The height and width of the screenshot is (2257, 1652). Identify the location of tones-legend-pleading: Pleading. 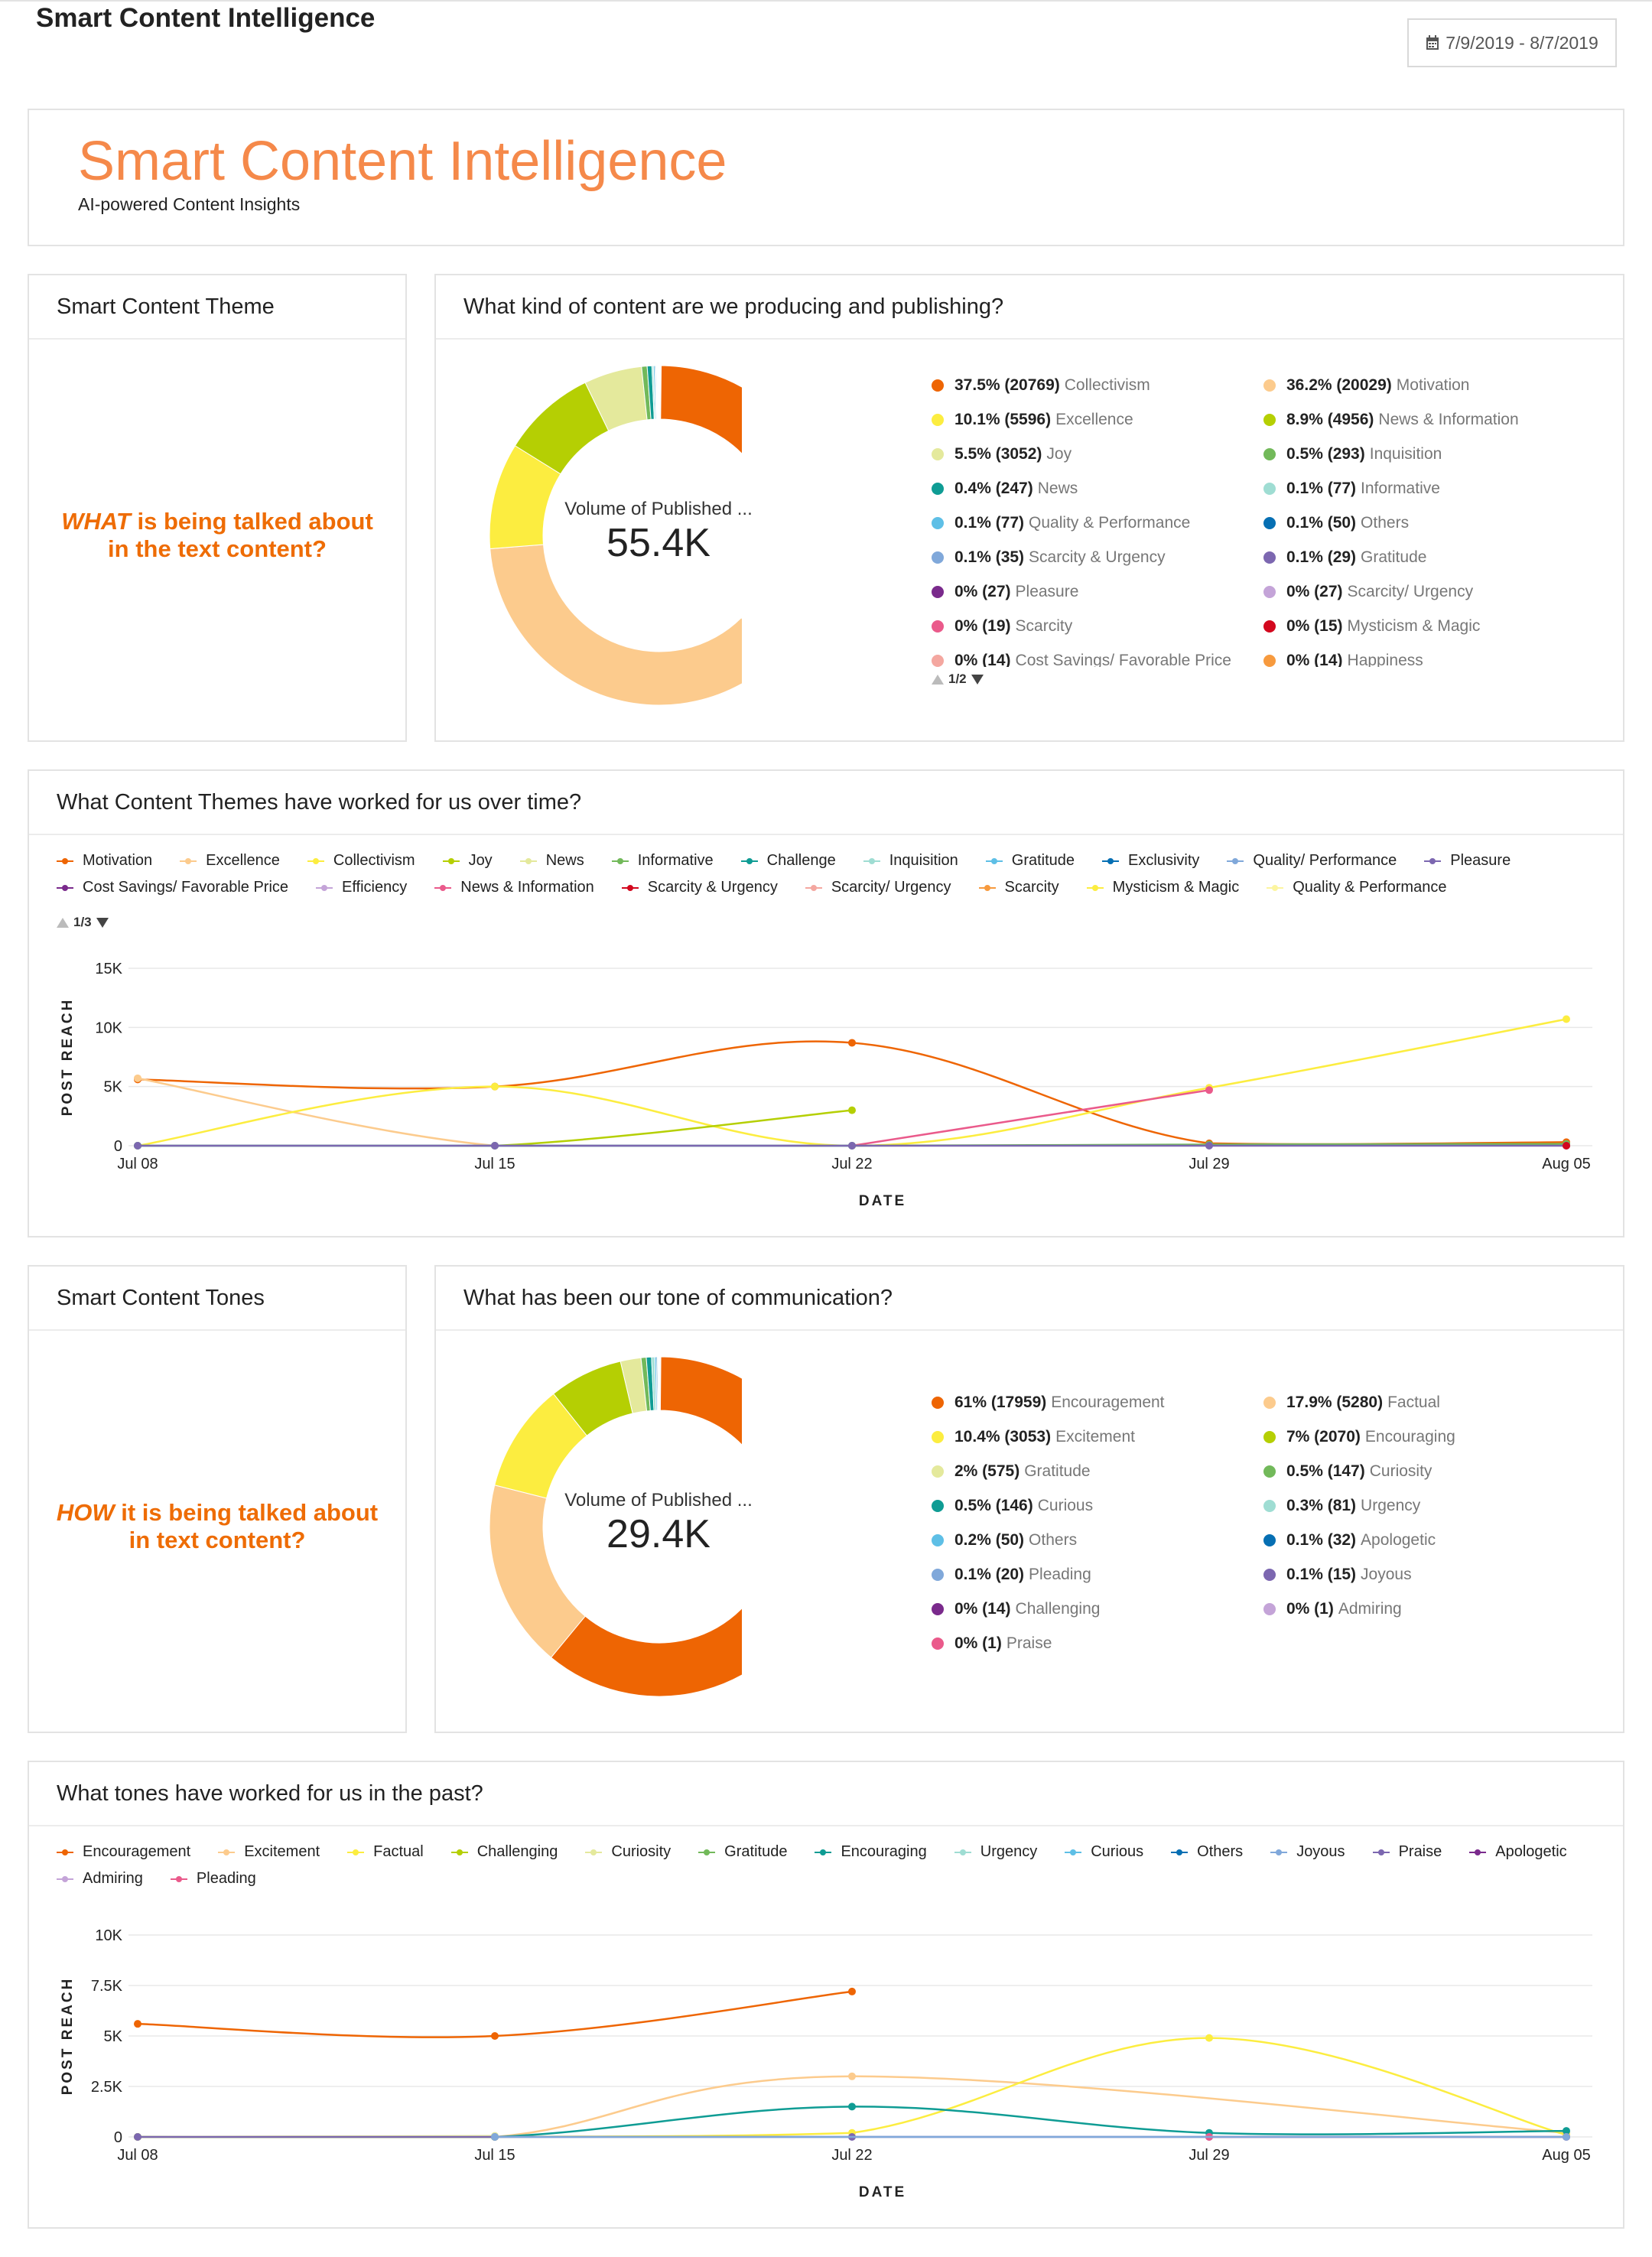
(213, 1879).